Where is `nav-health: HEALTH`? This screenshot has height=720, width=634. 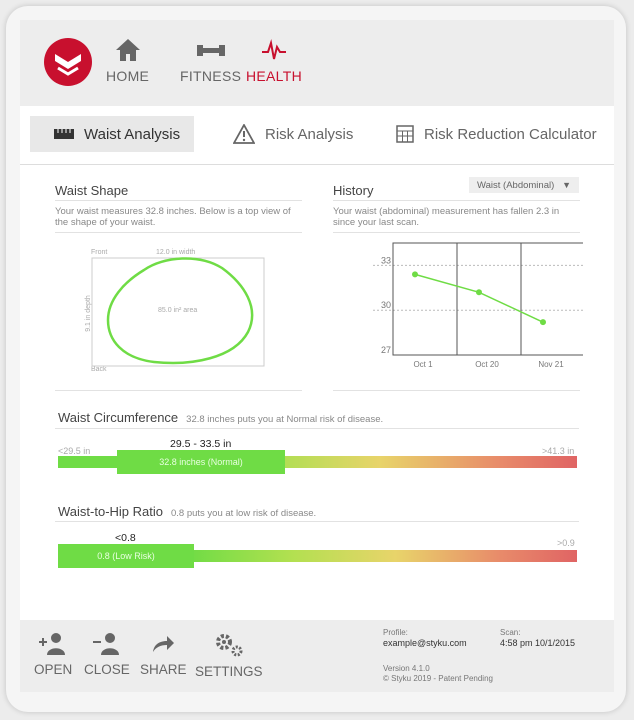 nav-health: HEALTH is located at coordinates (274, 61).